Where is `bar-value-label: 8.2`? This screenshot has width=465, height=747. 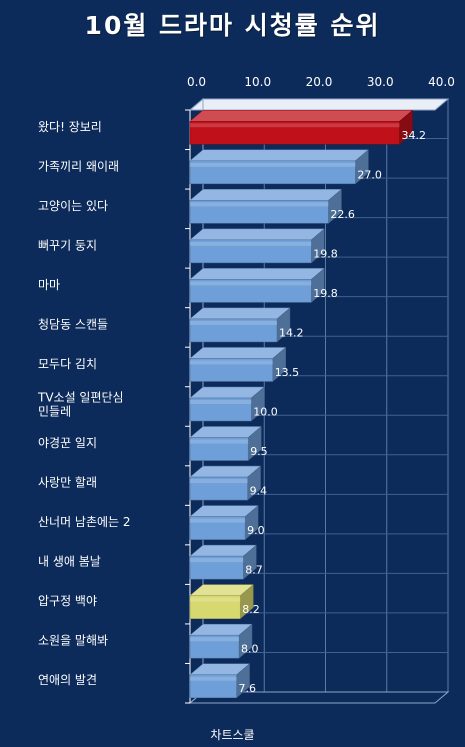
bar-value-label: 8.2 is located at coordinates (251, 609).